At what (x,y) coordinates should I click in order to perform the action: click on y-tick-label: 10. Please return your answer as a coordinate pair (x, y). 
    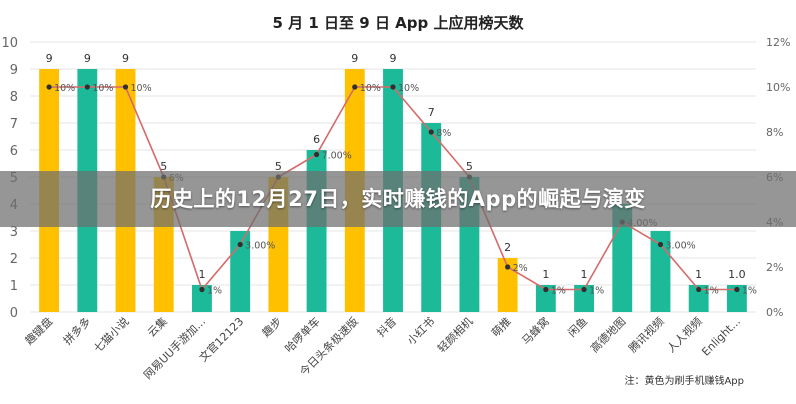
    Looking at the image, I should click on (9, 43).